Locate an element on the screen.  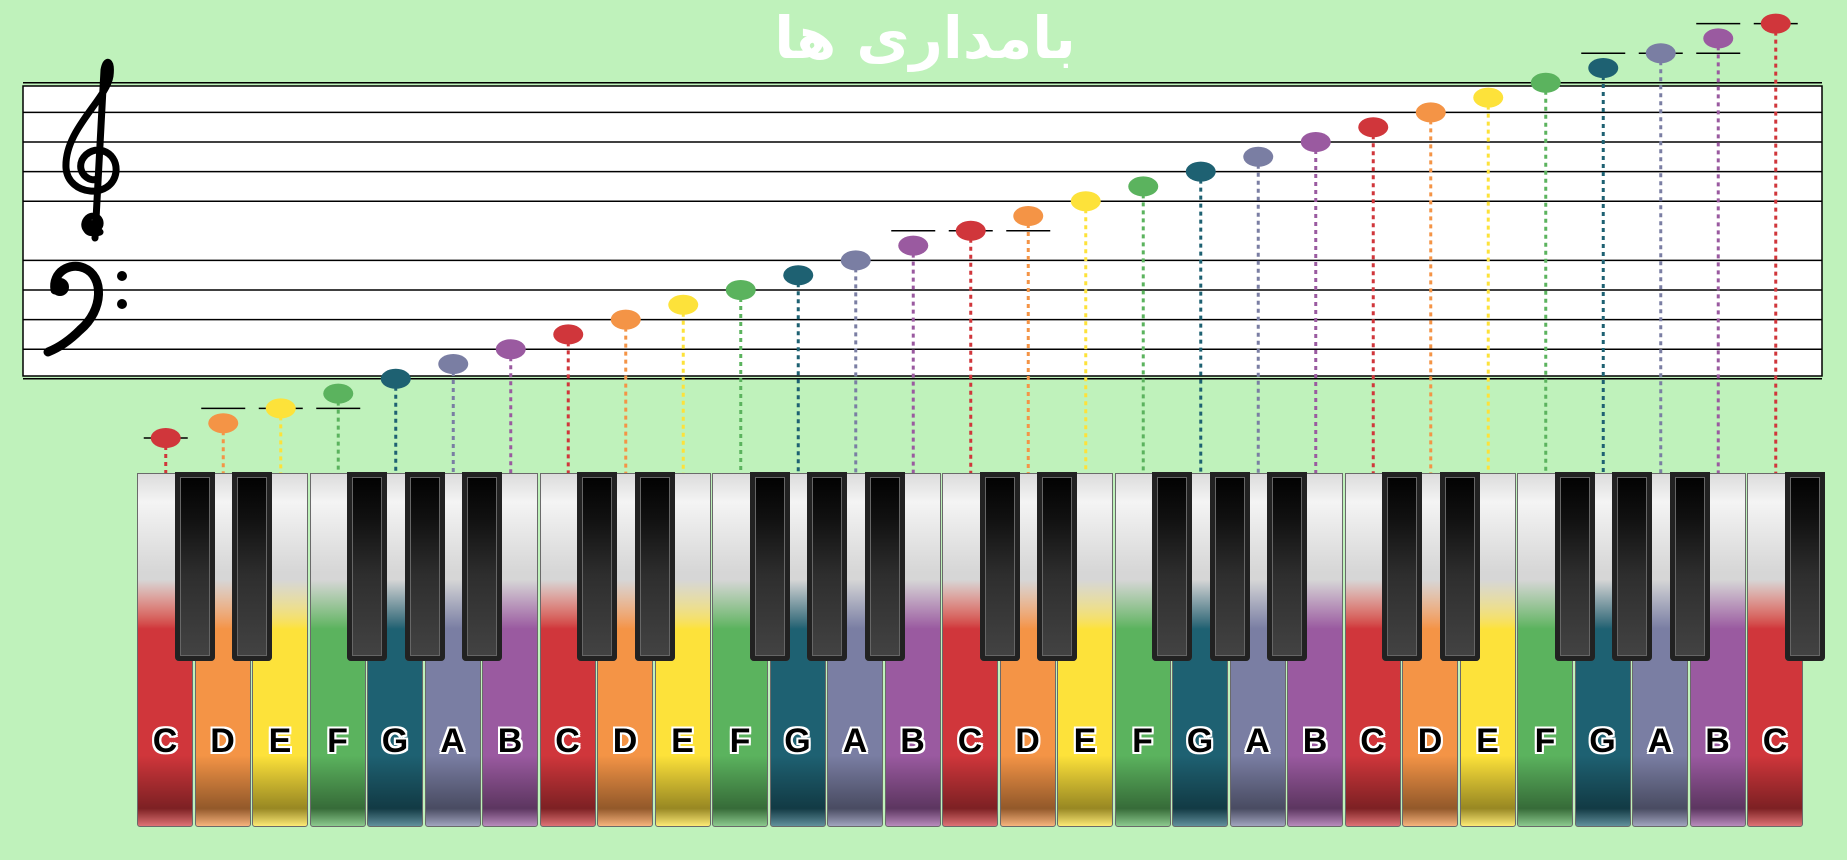
treble-clef-icon is located at coordinates (91, 150).